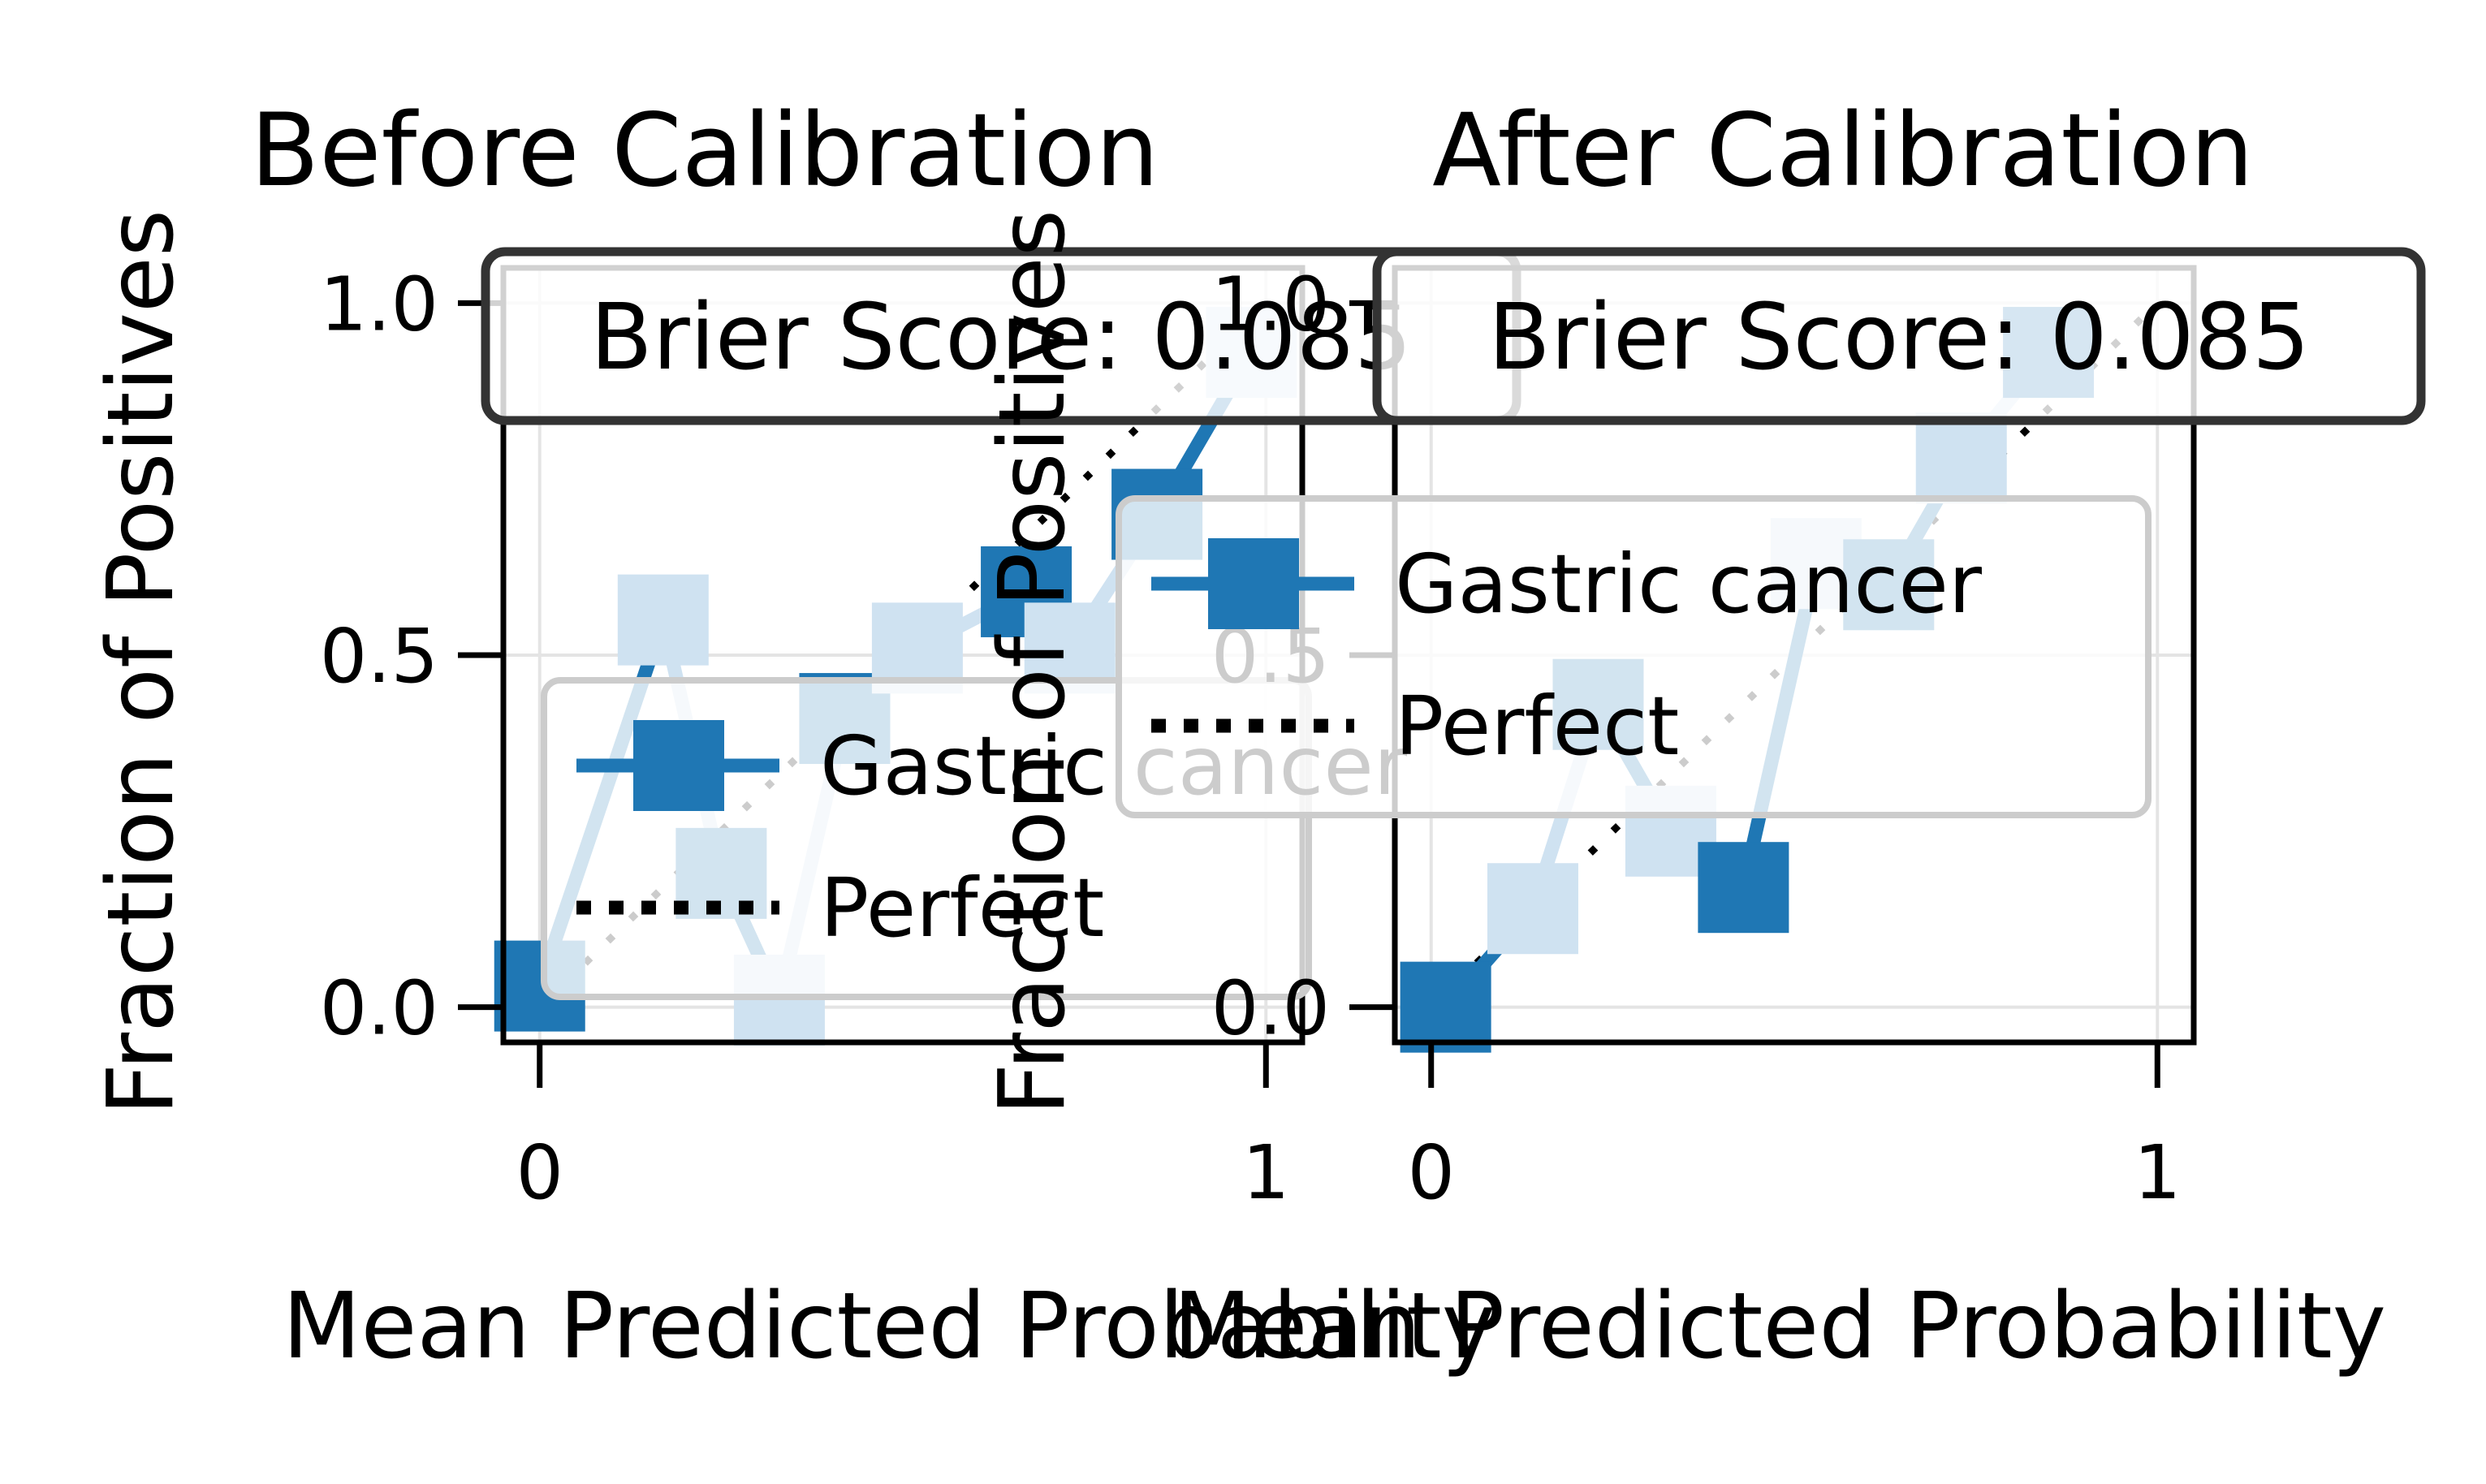 This screenshot has width=2486, height=1484. Describe the element at coordinates (1634, 656) in the screenshot. I see `legend-box` at that location.